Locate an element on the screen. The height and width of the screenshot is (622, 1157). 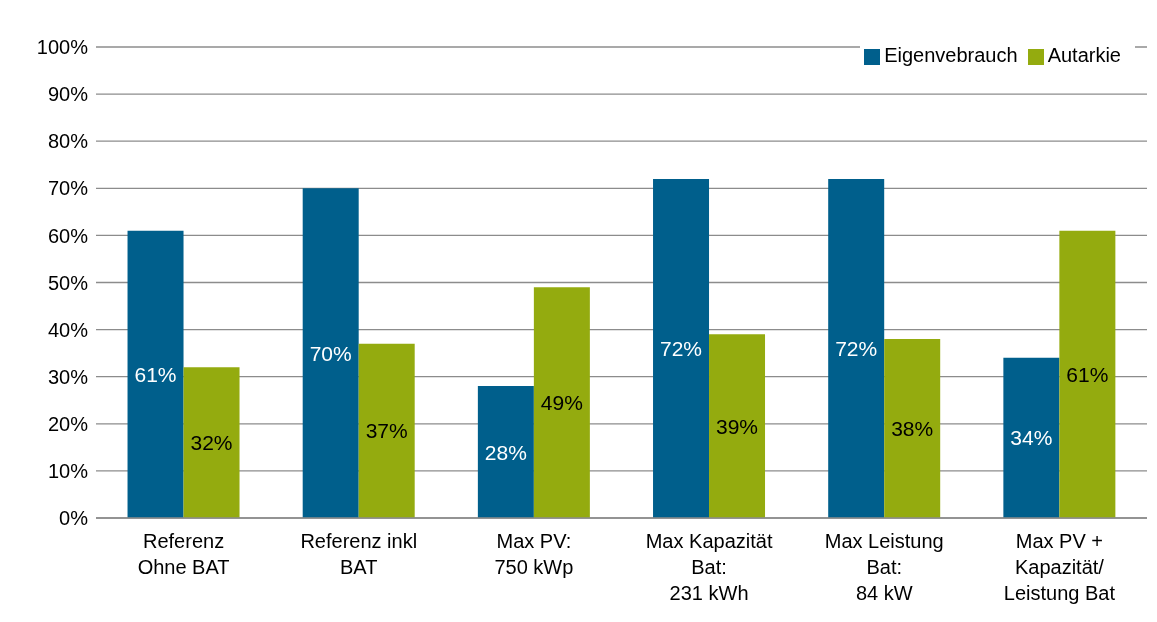
x-tick-label: Referenz Ohne BAT is located at coordinates (183, 554).